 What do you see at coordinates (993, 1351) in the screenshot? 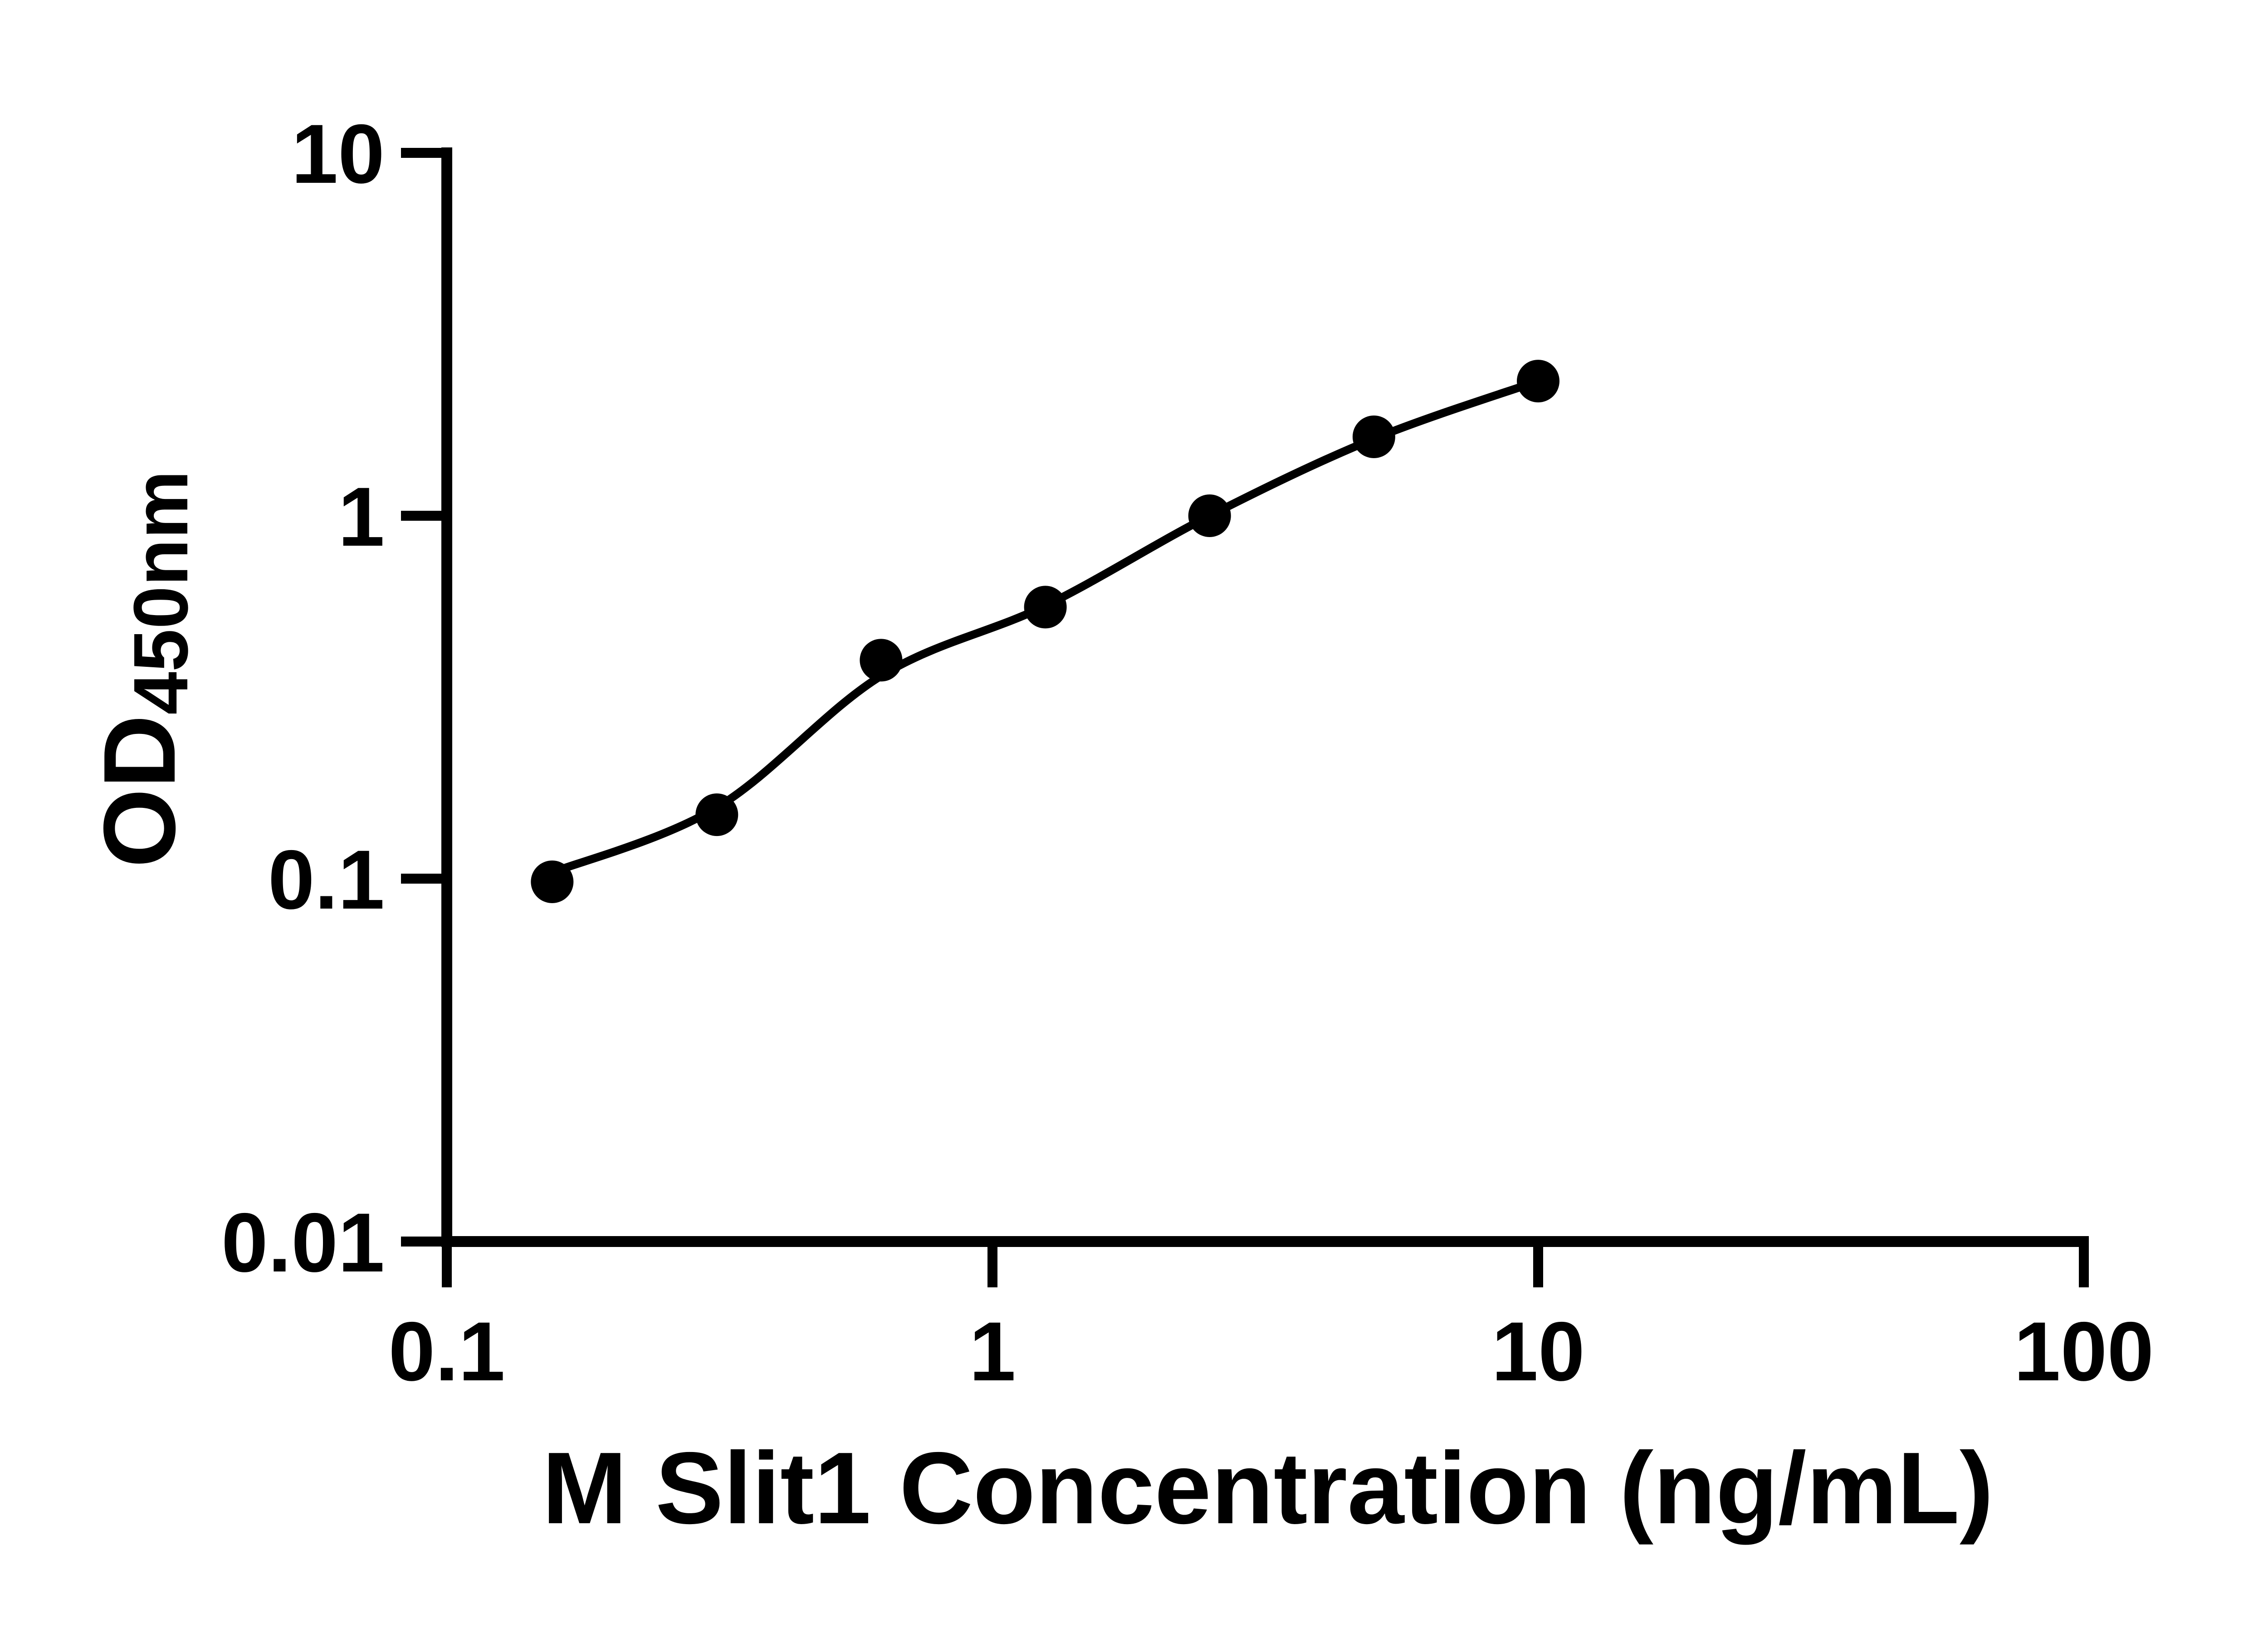
I see `x-tick-label: 1` at bounding box center [993, 1351].